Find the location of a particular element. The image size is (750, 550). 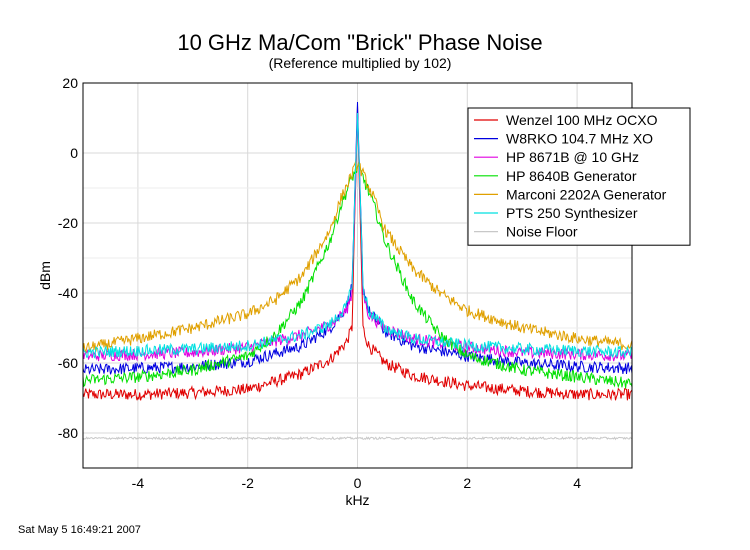

legend-entry: W8RKO 104.7 MHz XO is located at coordinates (579, 139).